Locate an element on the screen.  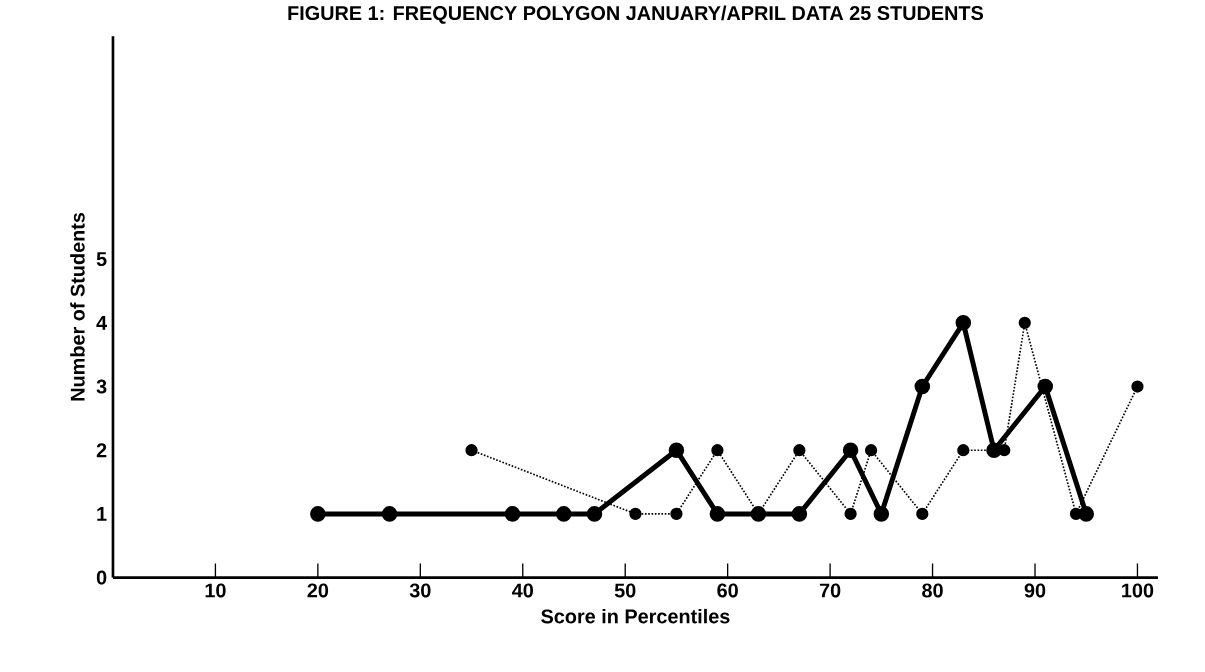
x-tick-label: 10 is located at coordinates (215, 590).